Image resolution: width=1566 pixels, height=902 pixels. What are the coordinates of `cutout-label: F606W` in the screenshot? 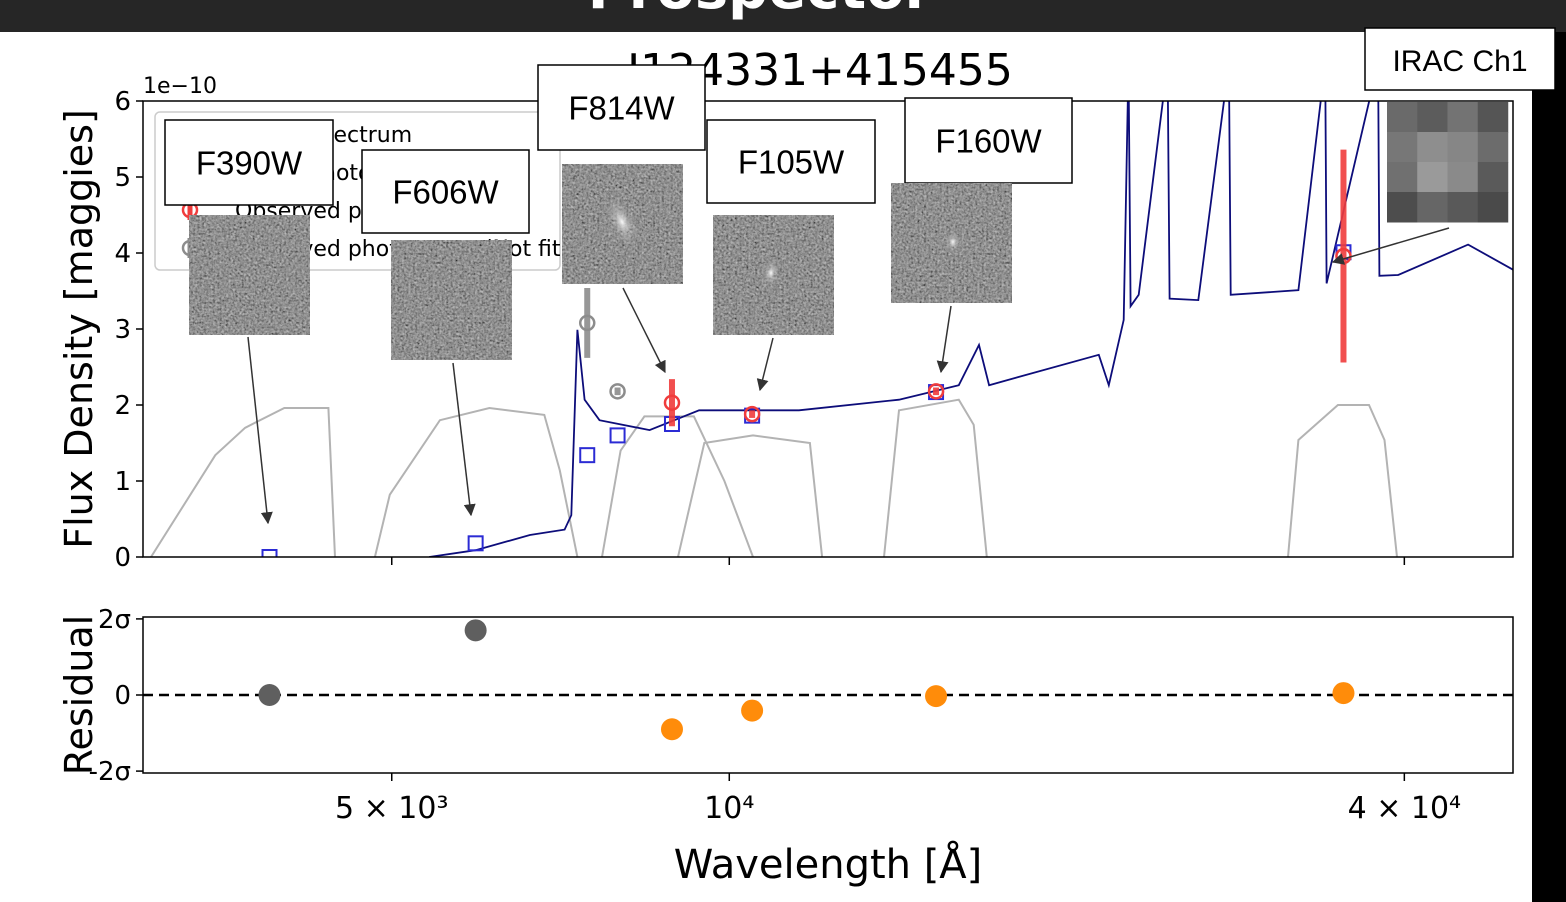 It's located at (445, 192).